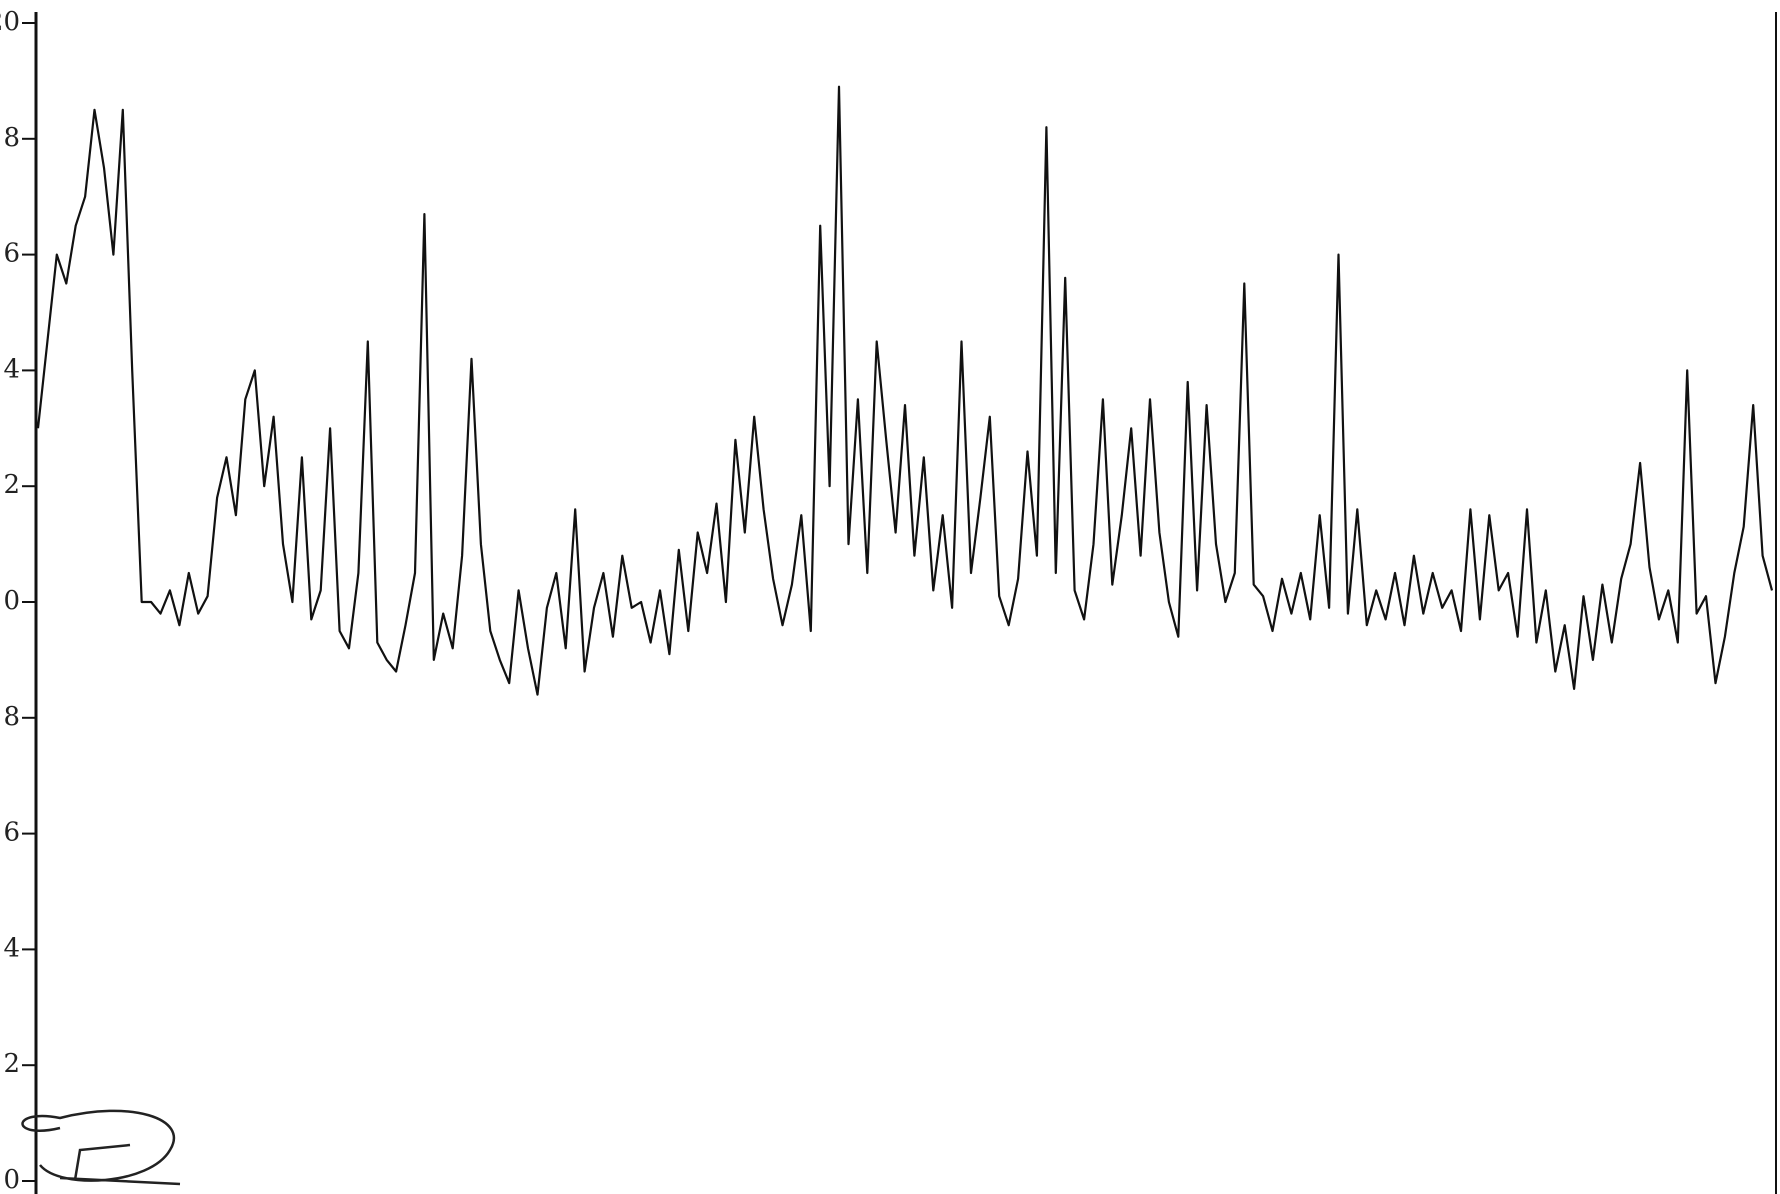 Image resolution: width=1780 pixels, height=1194 pixels. What do you see at coordinates (11, 717) in the screenshot?
I see `y-tick-label: 8` at bounding box center [11, 717].